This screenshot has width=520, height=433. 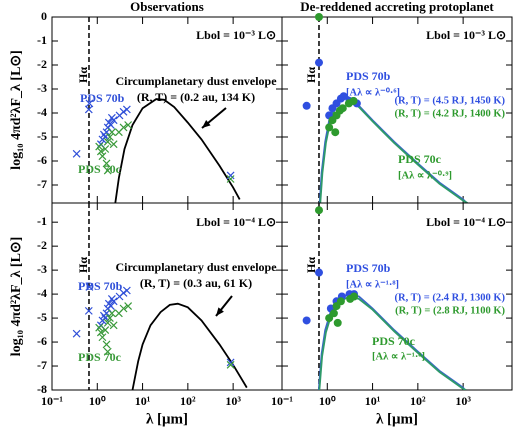 What do you see at coordinates (373, 92) in the screenshot?
I see `annotation: [Aλ ∝ λ⁻⁰·⁶]` at bounding box center [373, 92].